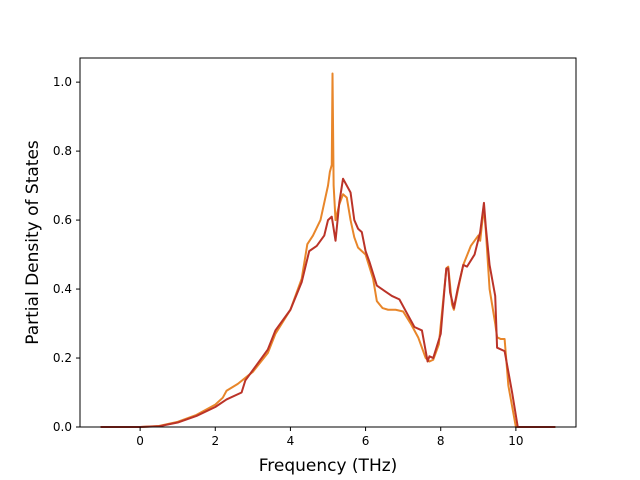  Describe the element at coordinates (515, 441) in the screenshot. I see `x-tick-label: 10` at that location.